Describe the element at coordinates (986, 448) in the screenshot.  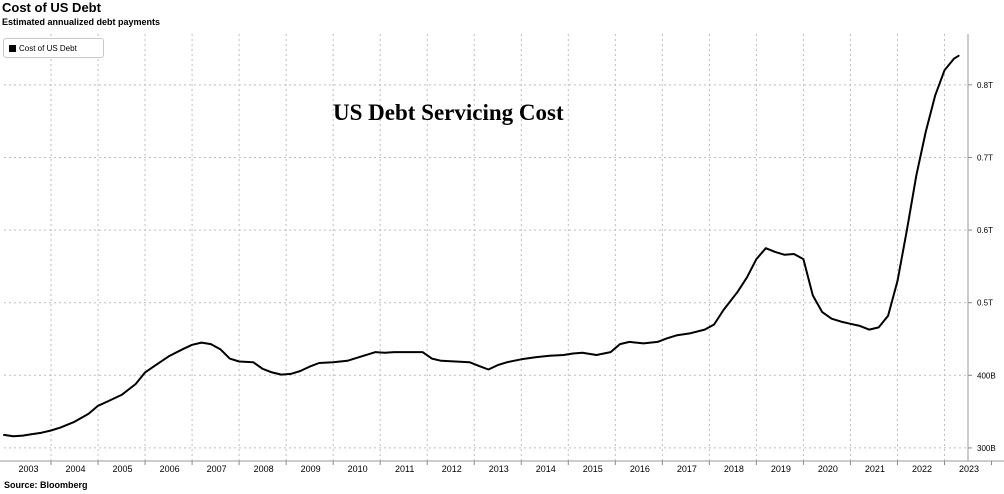
I see `y-tick-label: 300B` at that location.